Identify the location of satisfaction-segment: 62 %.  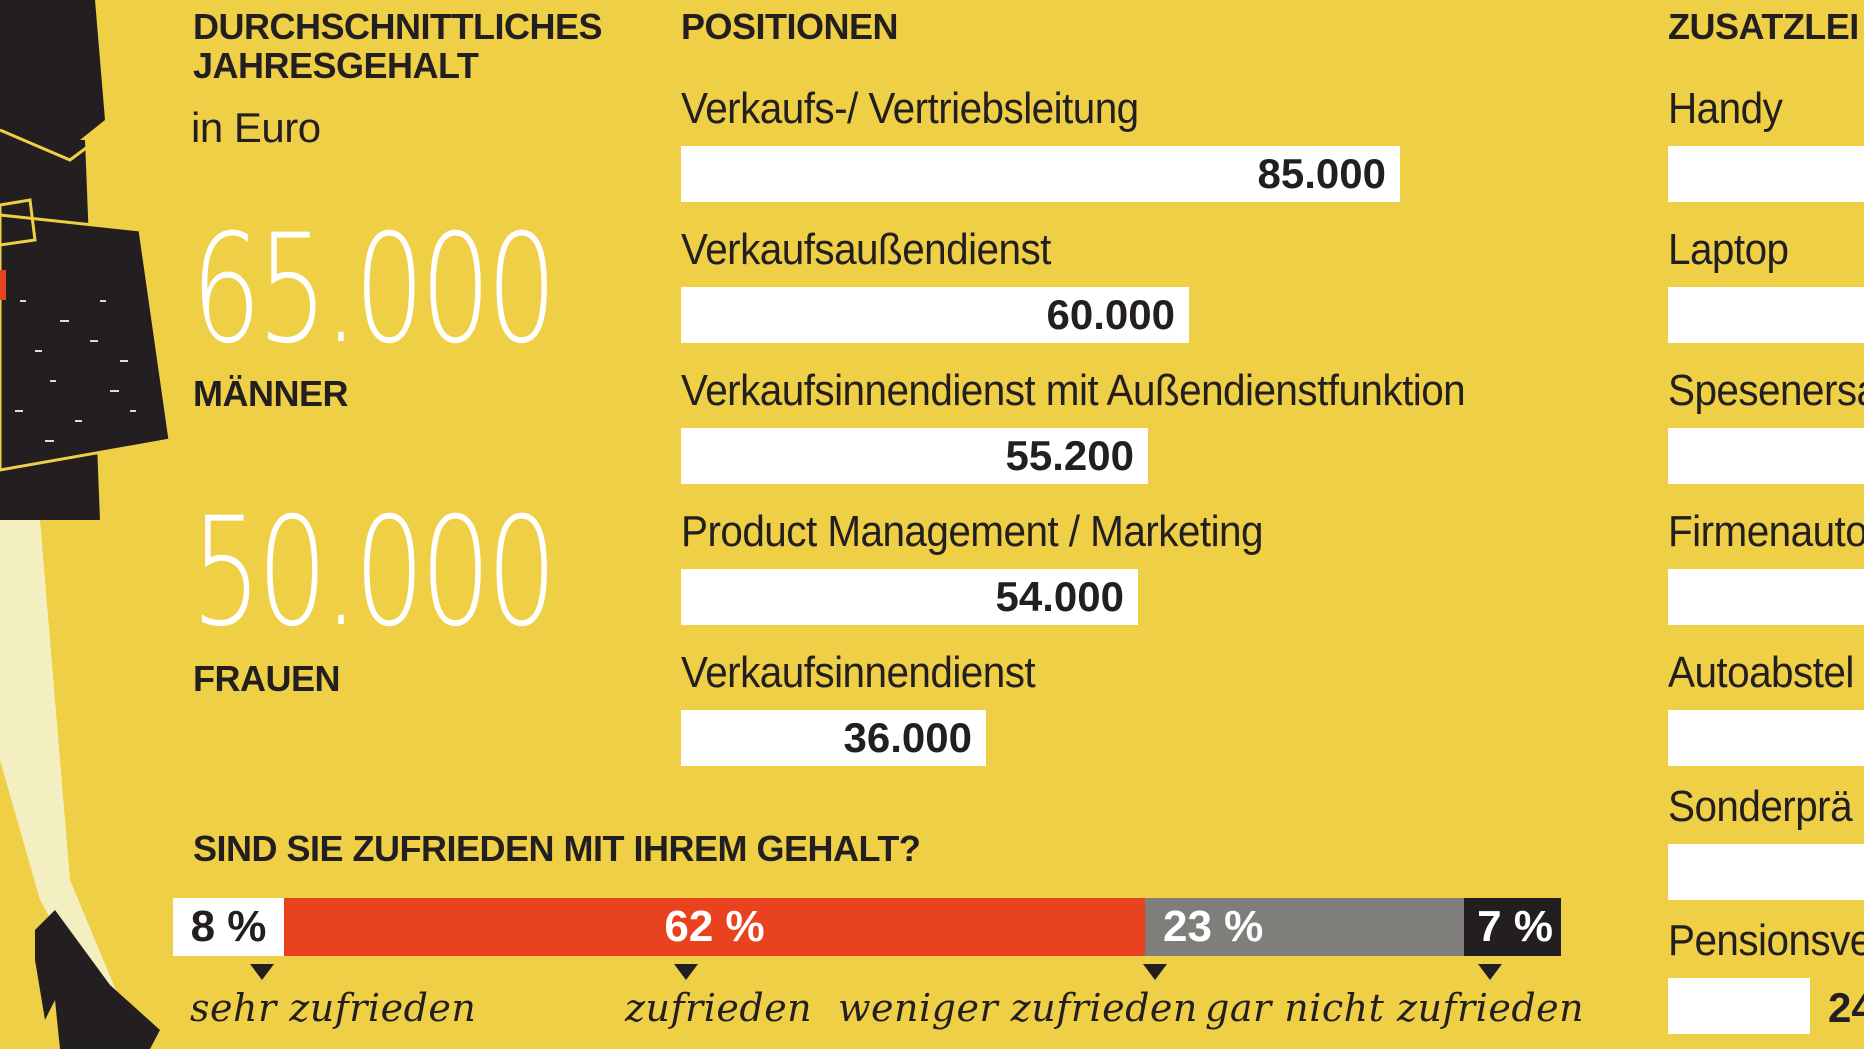
(714, 927).